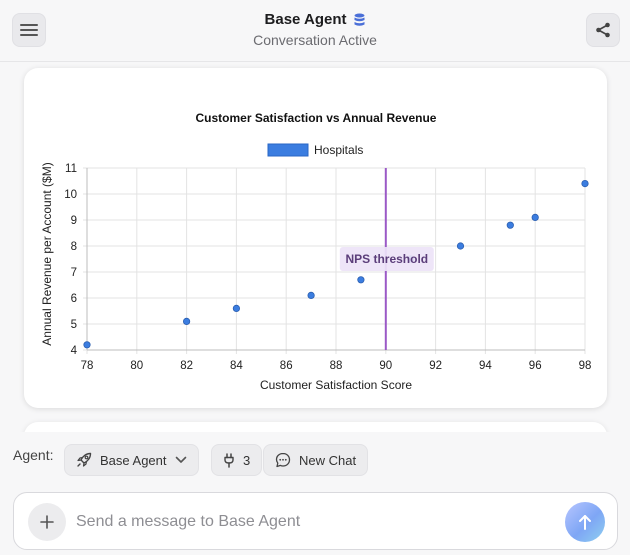  I want to click on x-tick-label: 88, so click(336, 366).